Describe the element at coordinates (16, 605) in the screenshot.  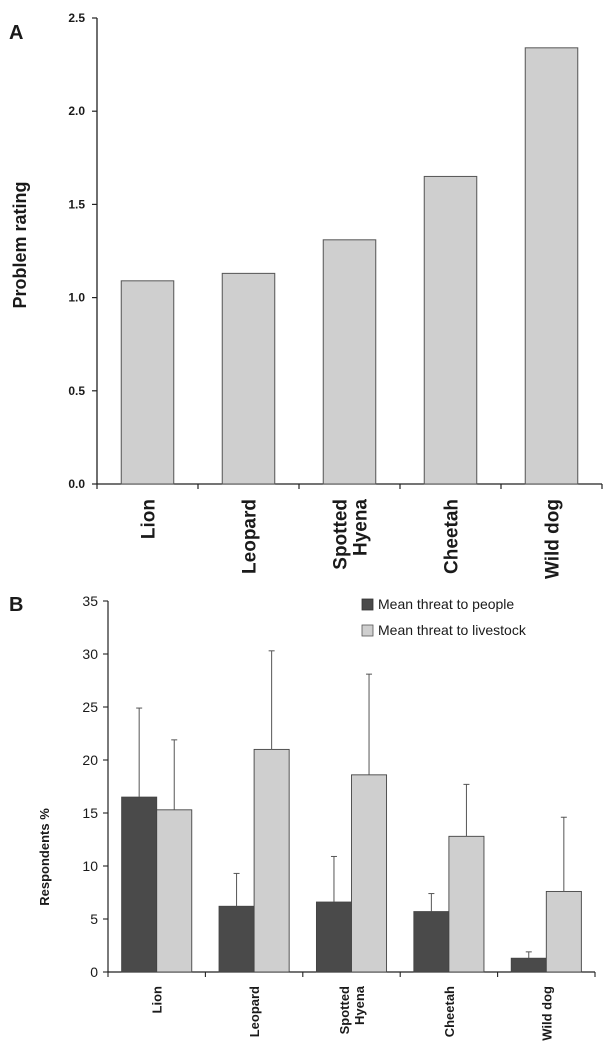
I see `panel-b-letter: B` at that location.